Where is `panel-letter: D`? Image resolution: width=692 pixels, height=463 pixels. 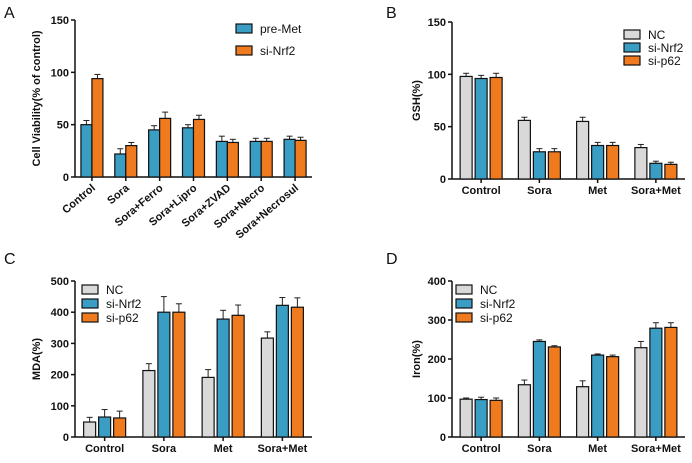
panel-letter: D is located at coordinates (392, 259).